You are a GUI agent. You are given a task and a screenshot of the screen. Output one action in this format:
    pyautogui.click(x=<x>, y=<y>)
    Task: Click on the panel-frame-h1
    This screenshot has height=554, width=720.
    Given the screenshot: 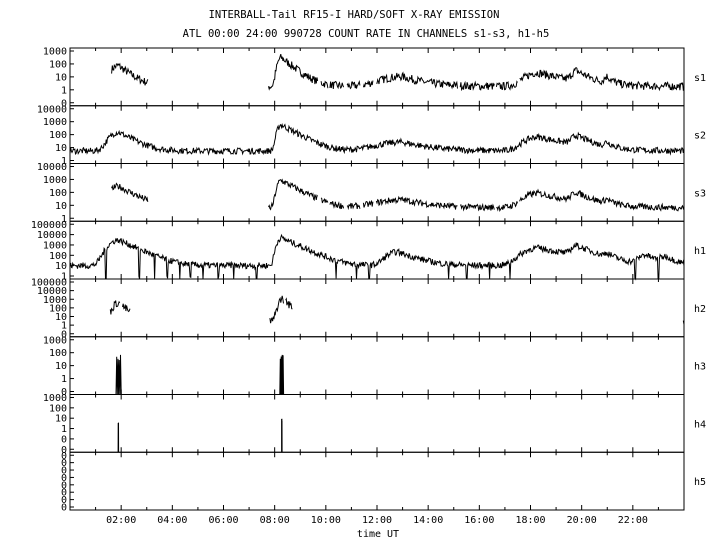 What is the action you would take?
    pyautogui.click(x=377, y=250)
    